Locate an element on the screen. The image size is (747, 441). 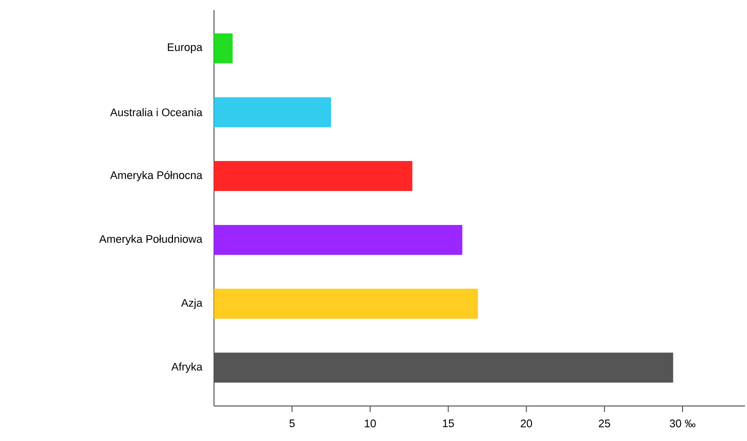
y-tick-label: Europa is located at coordinates (185, 48).